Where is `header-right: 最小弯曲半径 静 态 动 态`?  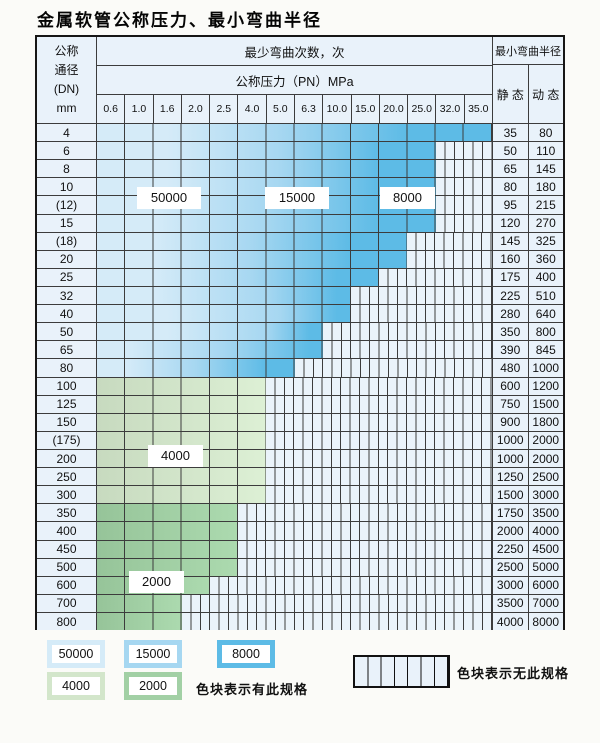 header-right: 最小弯曲半径 静 态 动 态 is located at coordinates (527, 80).